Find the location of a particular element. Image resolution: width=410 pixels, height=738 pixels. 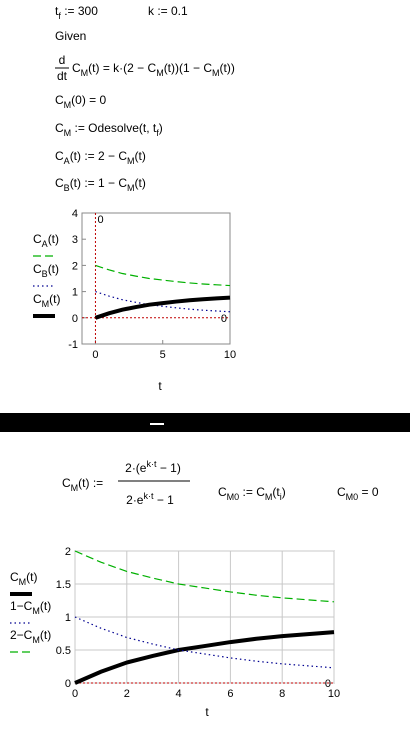

formula: k := 0.1 is located at coordinates (168, 11).